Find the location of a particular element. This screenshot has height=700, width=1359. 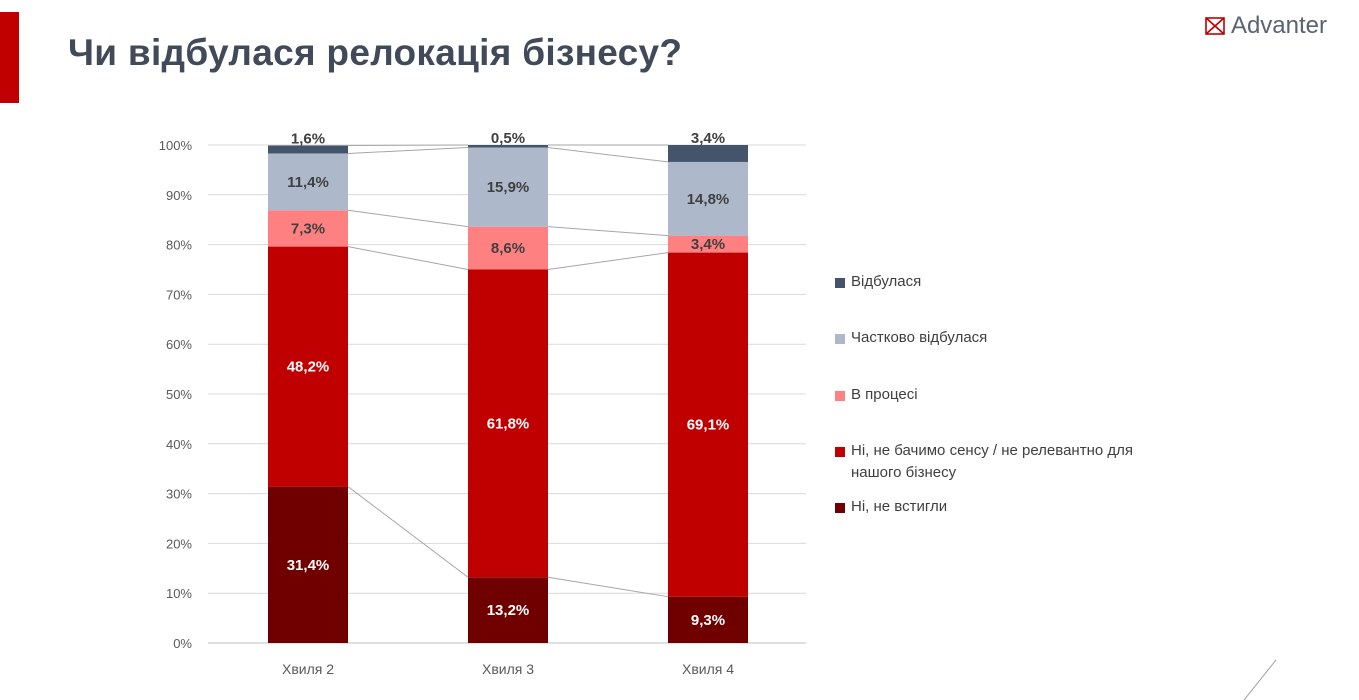

legend-label: Відбулася is located at coordinates (886, 281).